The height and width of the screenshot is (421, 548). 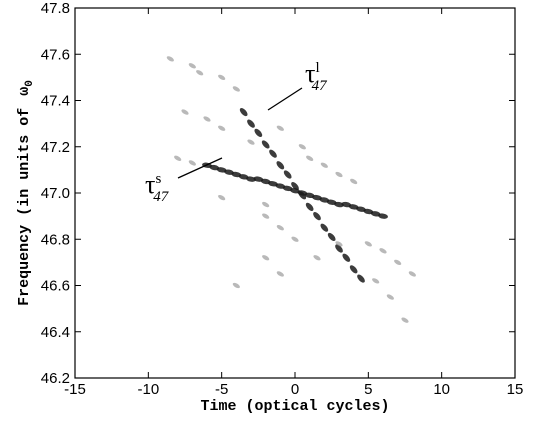 I want to click on annotation-sup: s, so click(x=158, y=179).